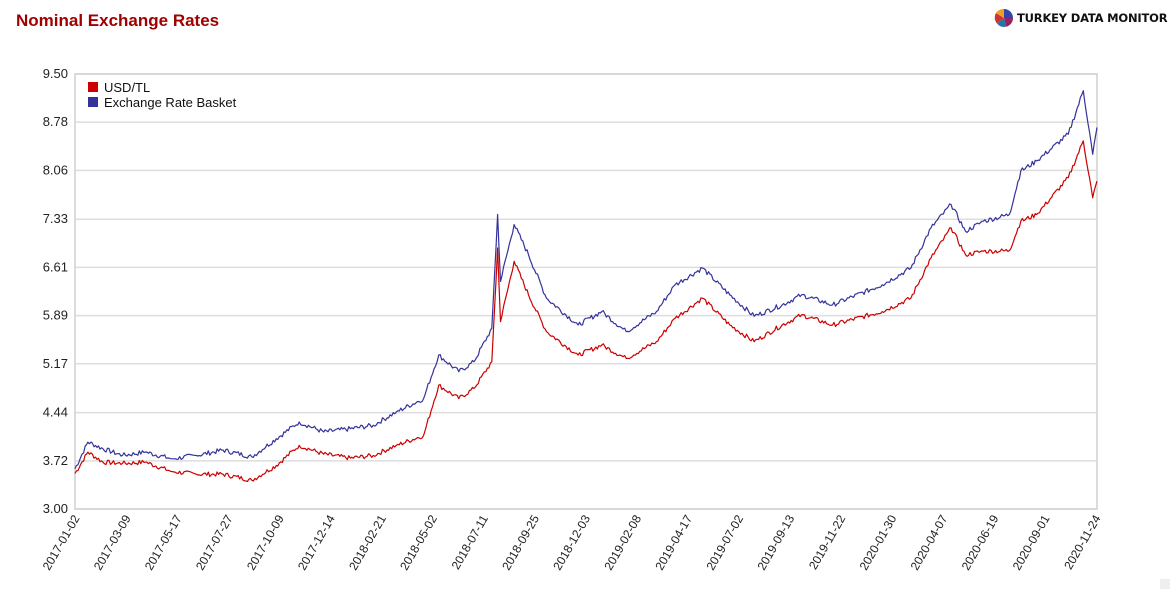 This screenshot has width=1170, height=589. I want to click on x-tick-label: 2020-01-30, so click(878, 542).